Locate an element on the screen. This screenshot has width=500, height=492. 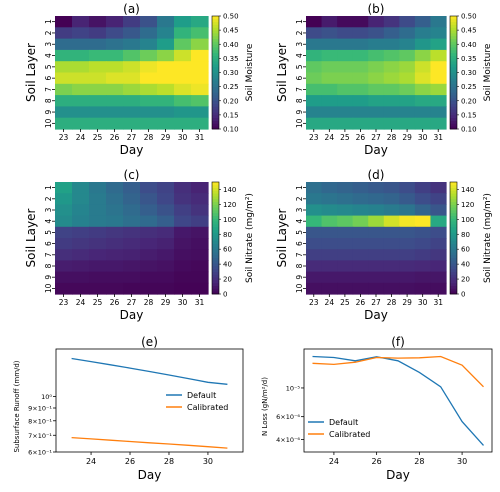
chart-title: (a) is located at coordinates (131, 9).